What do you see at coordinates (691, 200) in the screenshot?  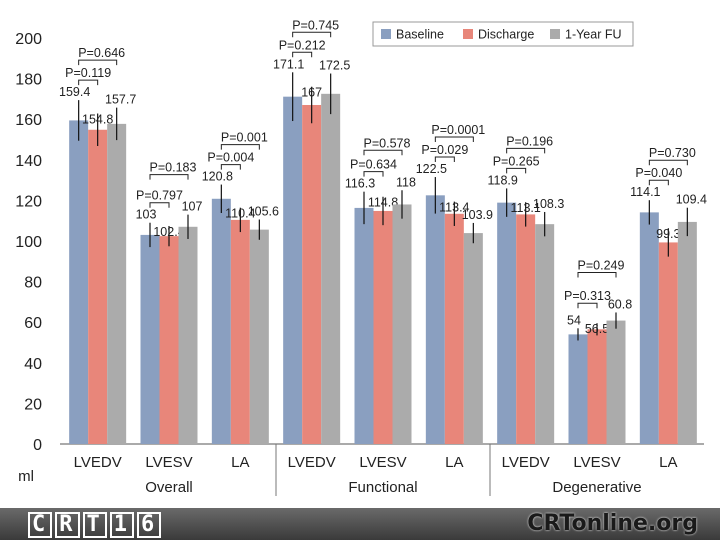 I see `data-label: 109.4` at bounding box center [691, 200].